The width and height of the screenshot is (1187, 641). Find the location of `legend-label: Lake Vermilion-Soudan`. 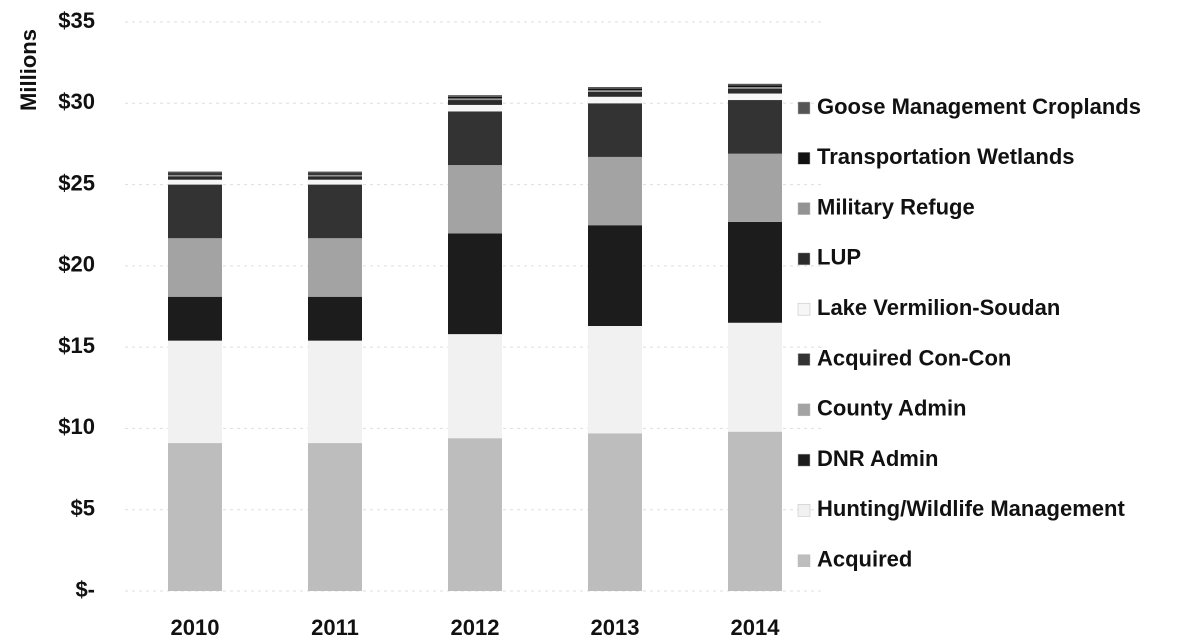

legend-label: Lake Vermilion-Soudan is located at coordinates (938, 307).